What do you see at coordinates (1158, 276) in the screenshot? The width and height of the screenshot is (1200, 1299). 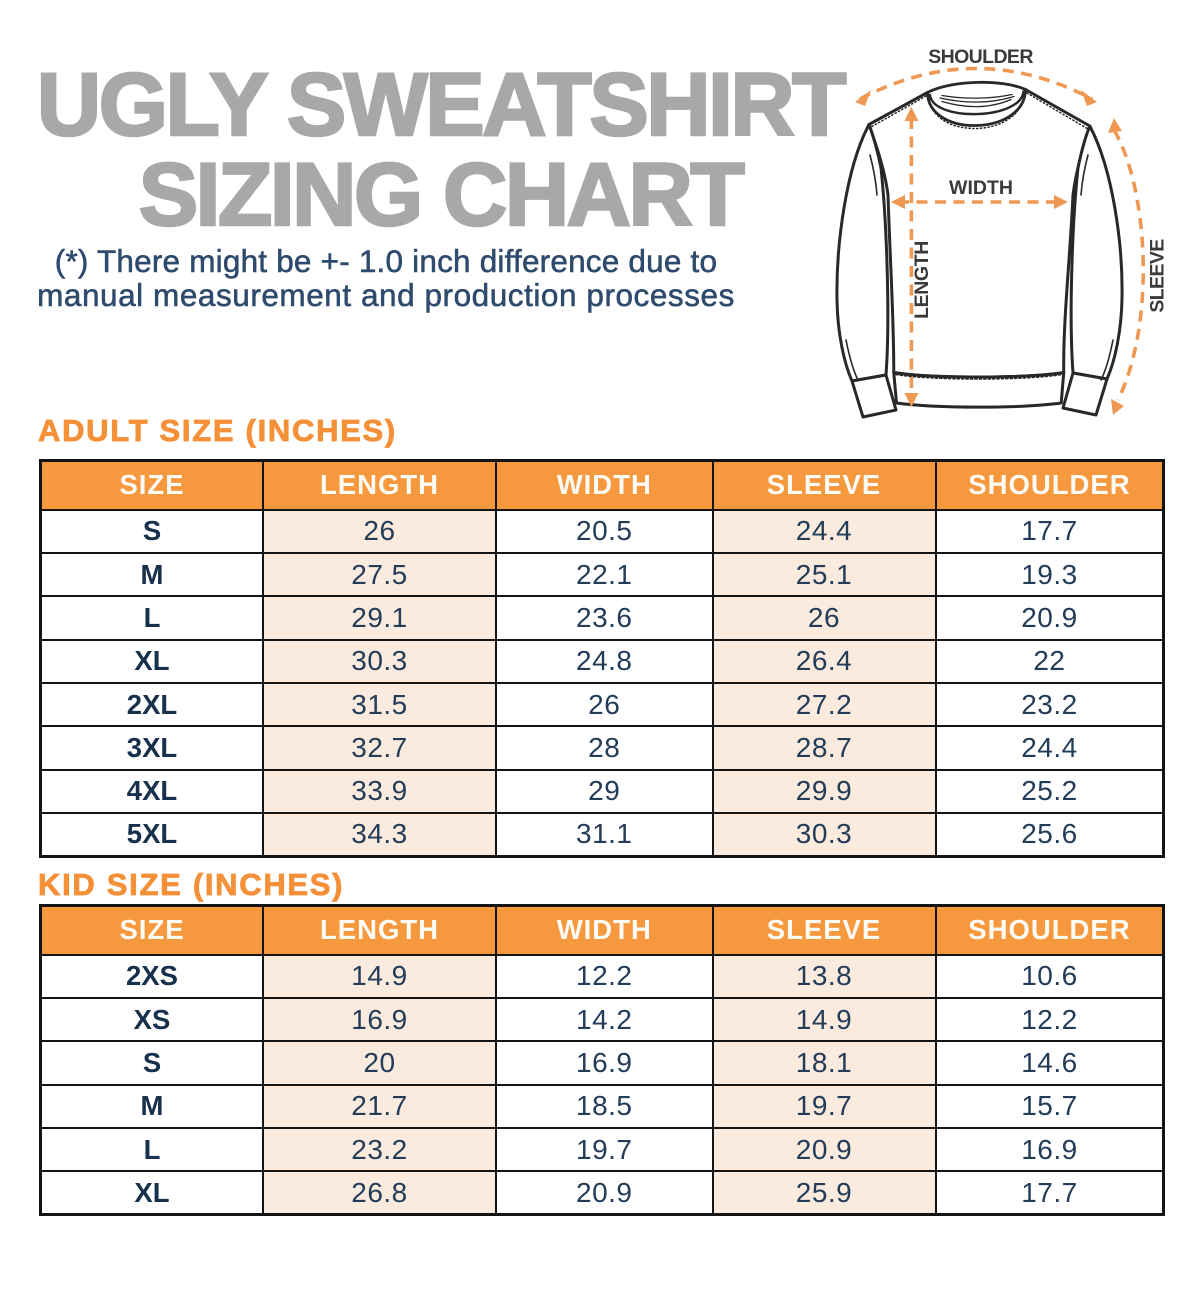 I see `svg-text: SLEEVE` at bounding box center [1158, 276].